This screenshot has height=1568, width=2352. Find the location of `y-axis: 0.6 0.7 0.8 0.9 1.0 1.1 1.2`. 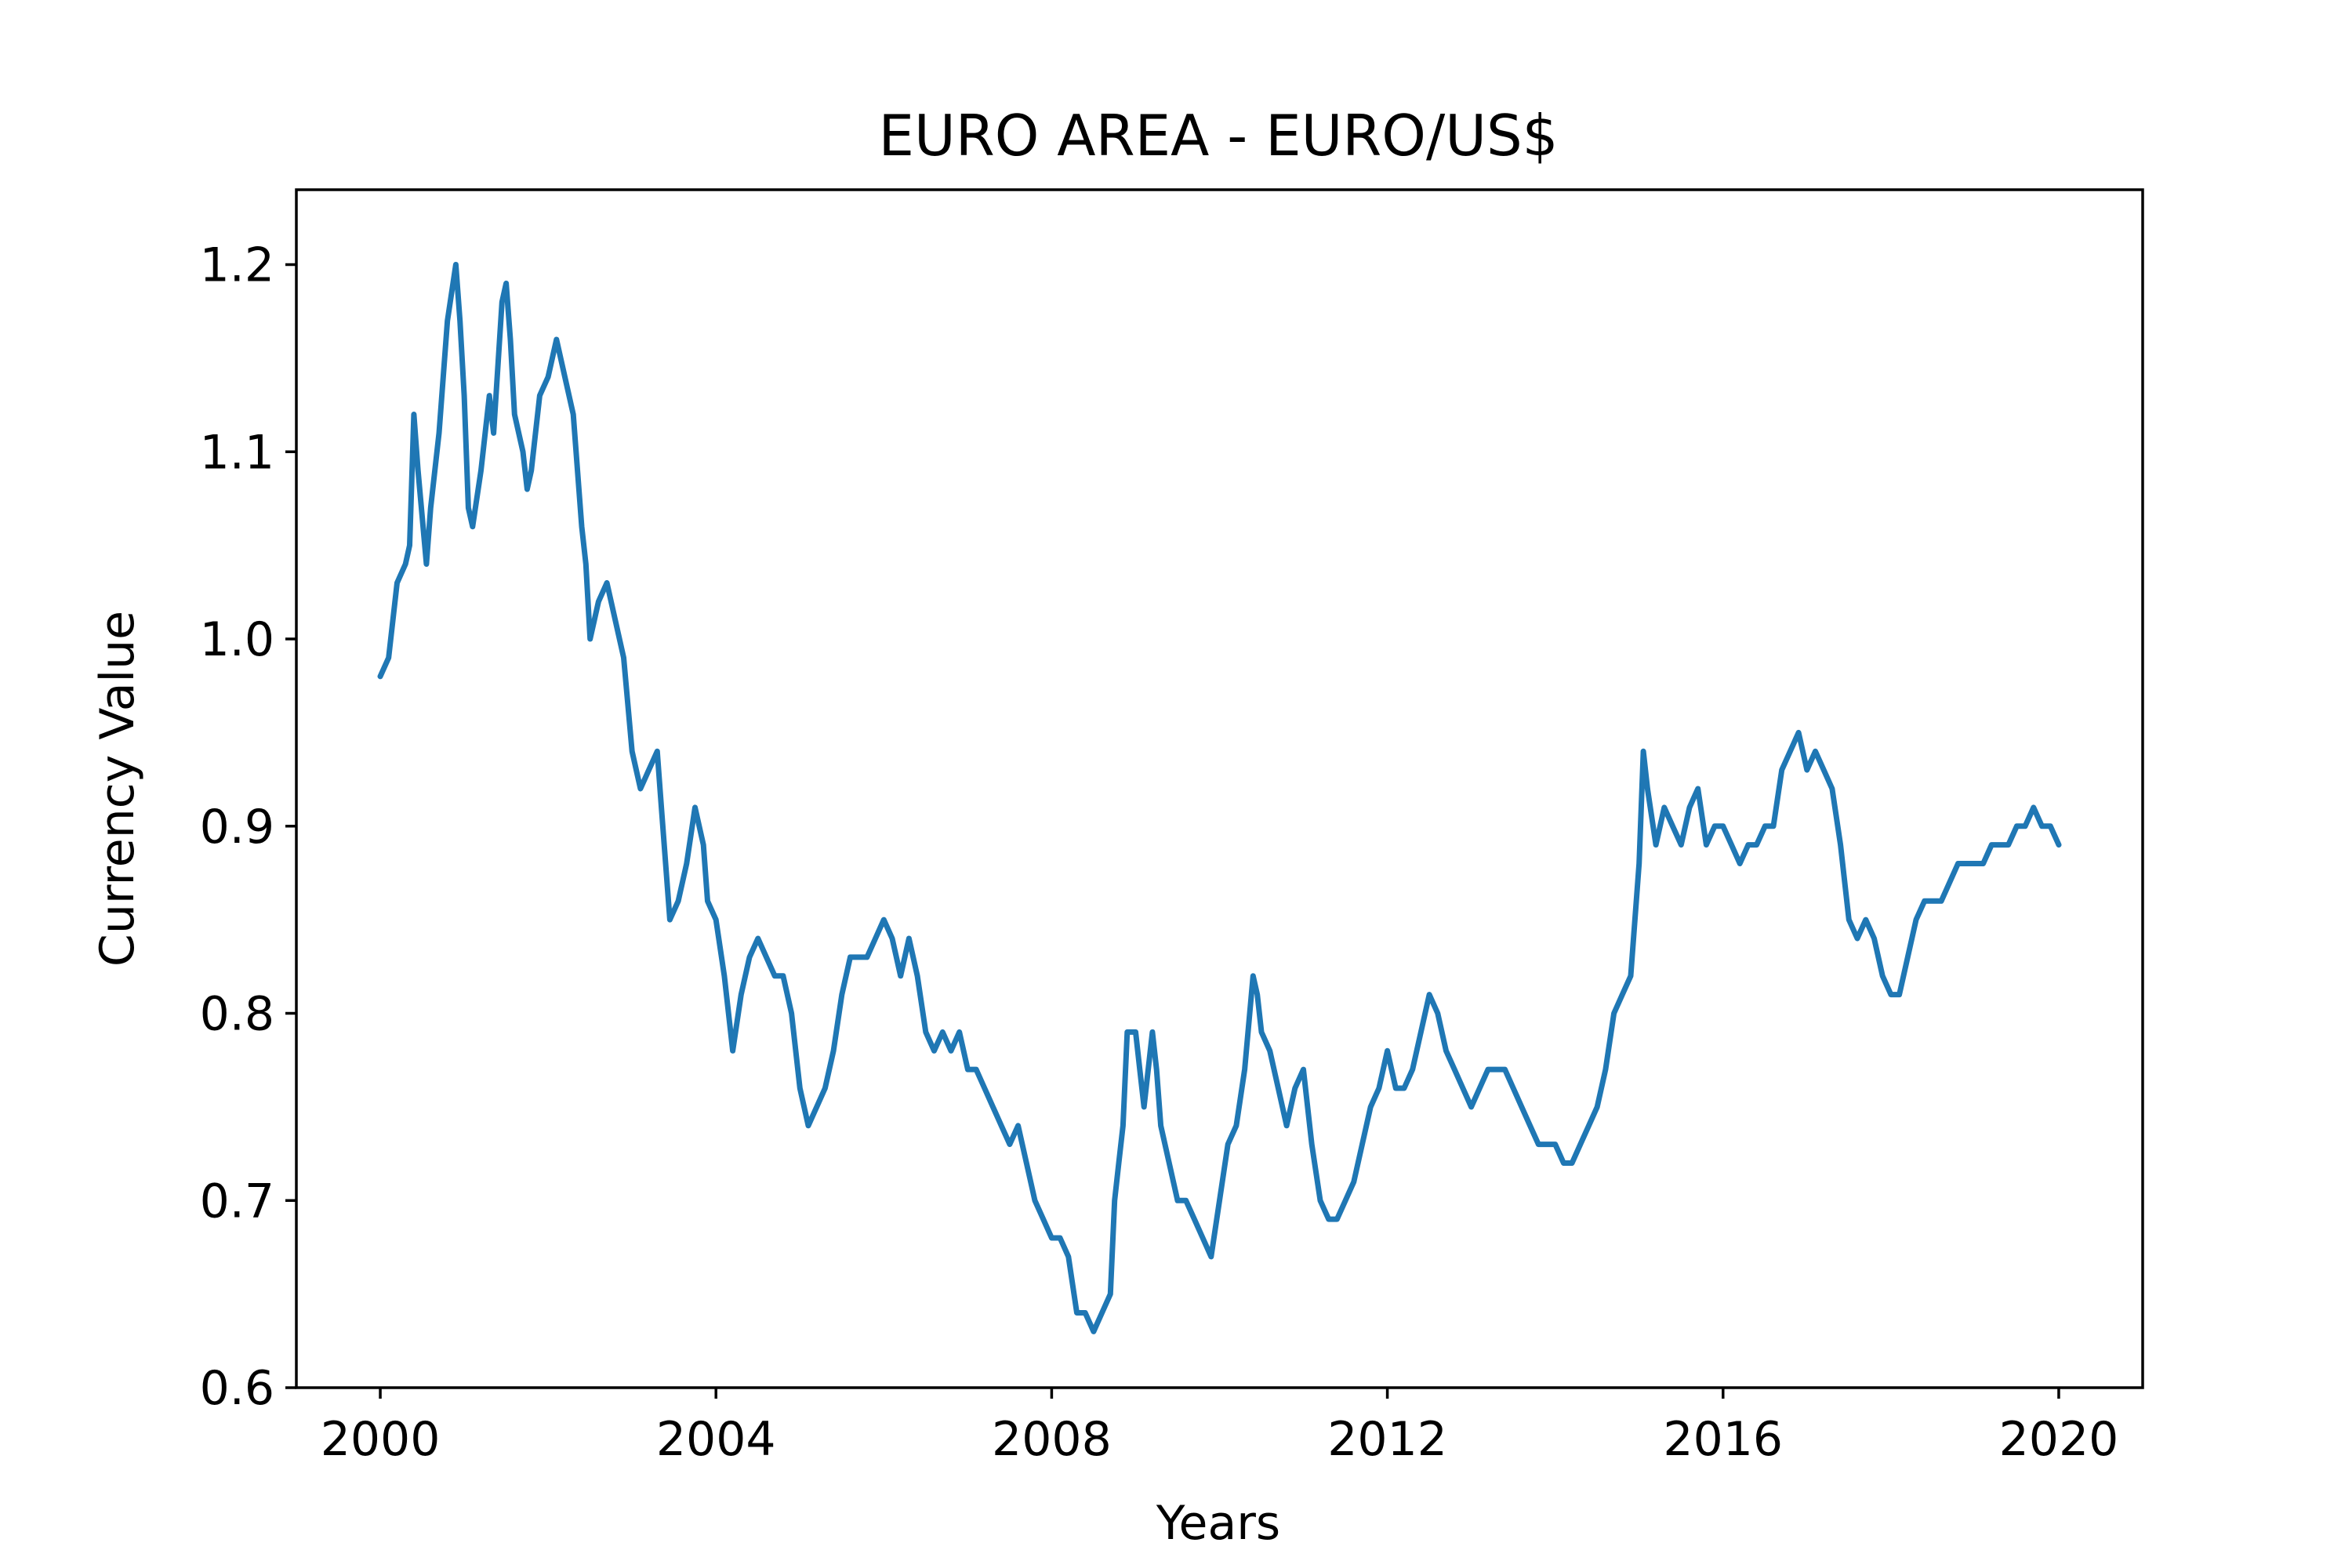

y-axis: 0.6 0.7 0.8 0.9 1.0 1.1 1.2 is located at coordinates (248, 827).